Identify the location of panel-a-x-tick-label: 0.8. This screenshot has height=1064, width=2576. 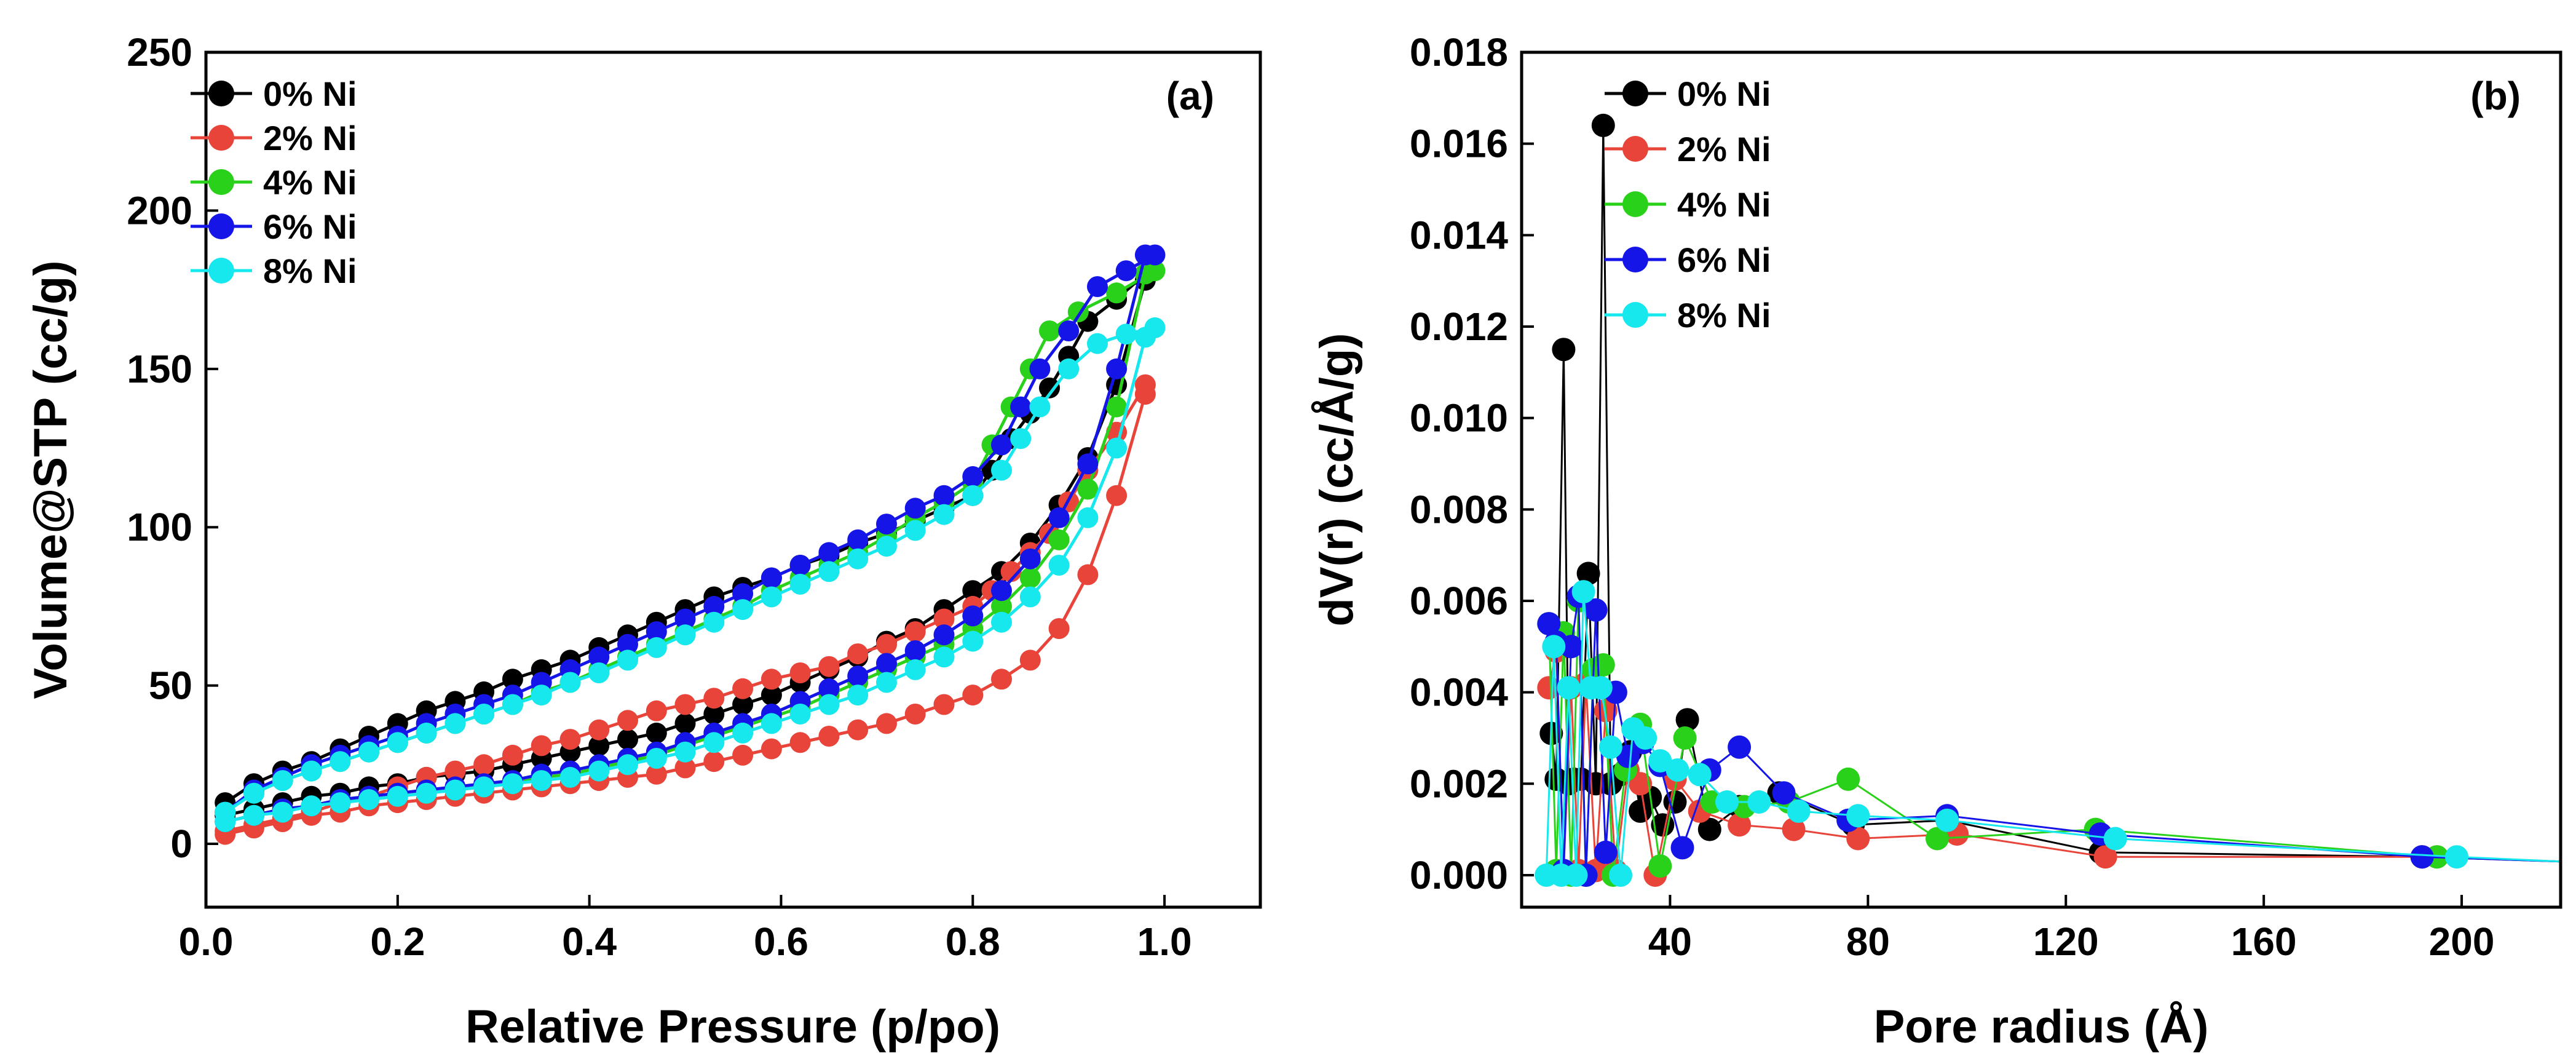
(973, 942).